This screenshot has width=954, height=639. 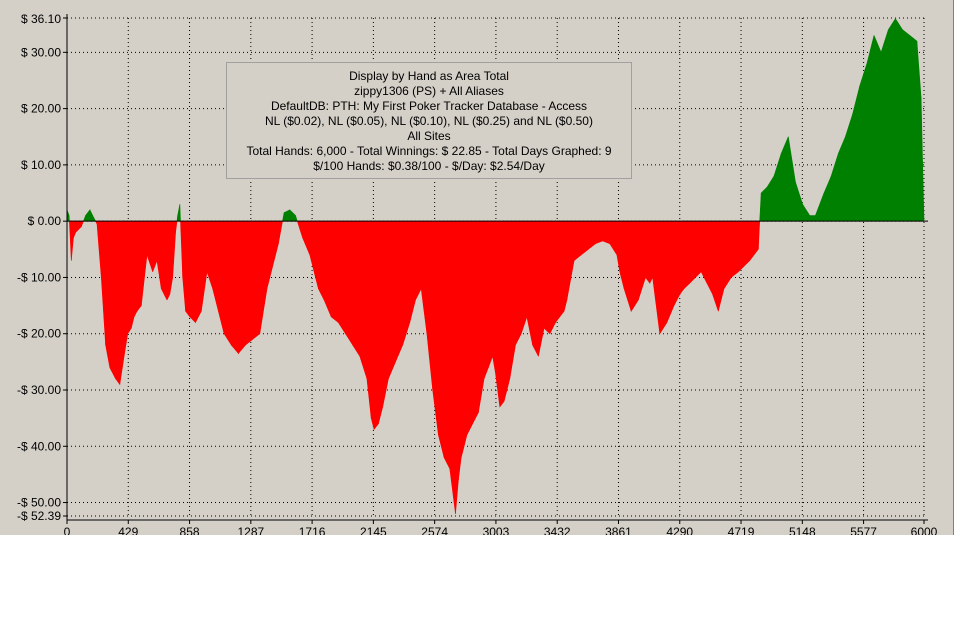 I want to click on y-tick-label: $ 36.10, so click(x=41, y=19).